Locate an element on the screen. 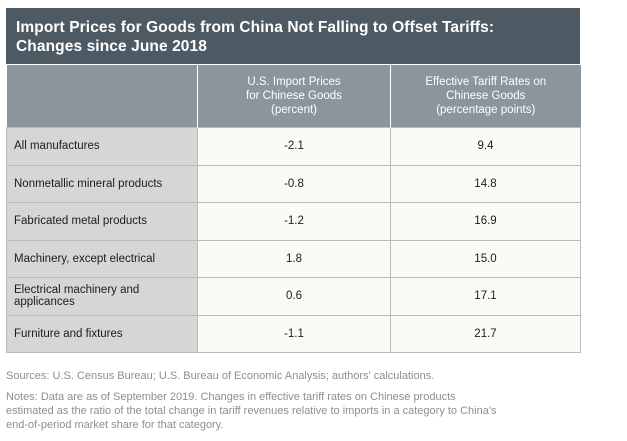 Image resolution: width=627 pixels, height=441 pixels. import-price-value: 1.8 is located at coordinates (294, 259).